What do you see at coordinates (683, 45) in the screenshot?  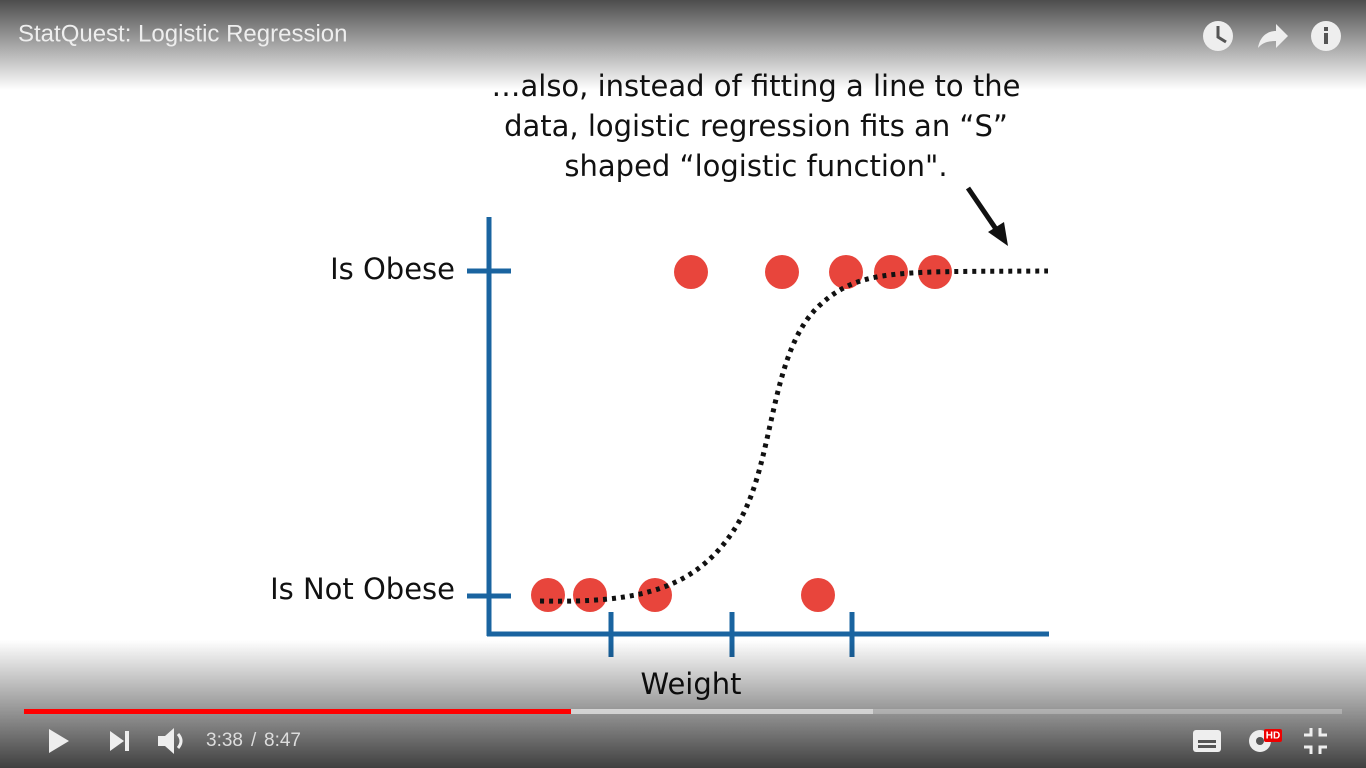 I see `top-gradient` at bounding box center [683, 45].